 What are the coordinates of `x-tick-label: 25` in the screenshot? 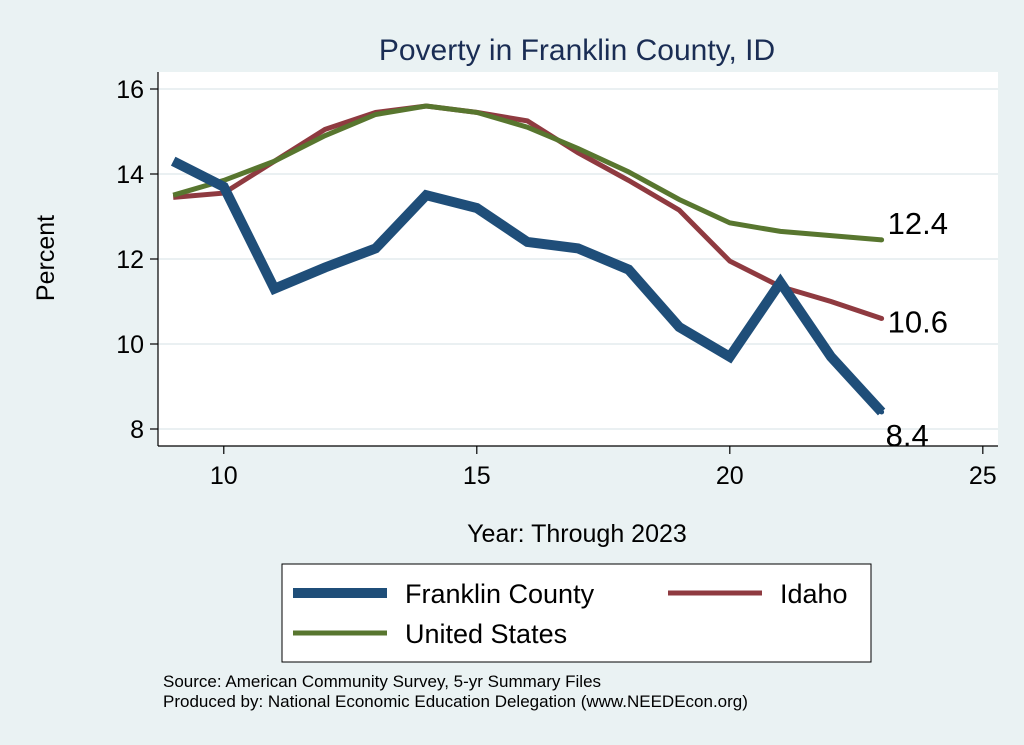 It's located at (983, 476).